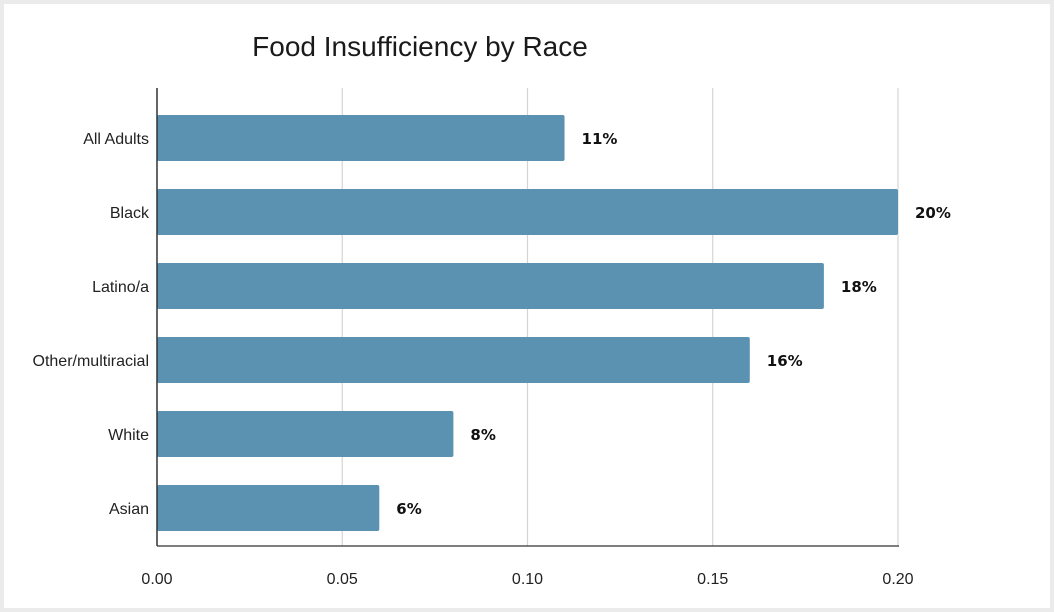  Describe the element at coordinates (527, 579) in the screenshot. I see `x-tick-label: 0.10` at that location.